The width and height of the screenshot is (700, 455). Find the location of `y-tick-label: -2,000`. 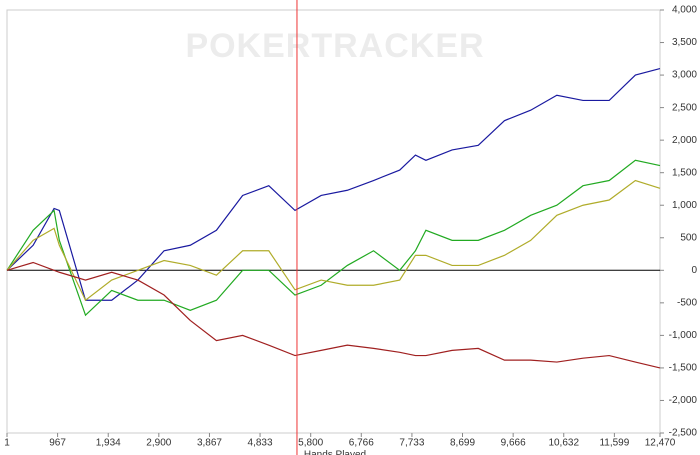

y-tick-label: -2,000 is located at coordinates (683, 400).